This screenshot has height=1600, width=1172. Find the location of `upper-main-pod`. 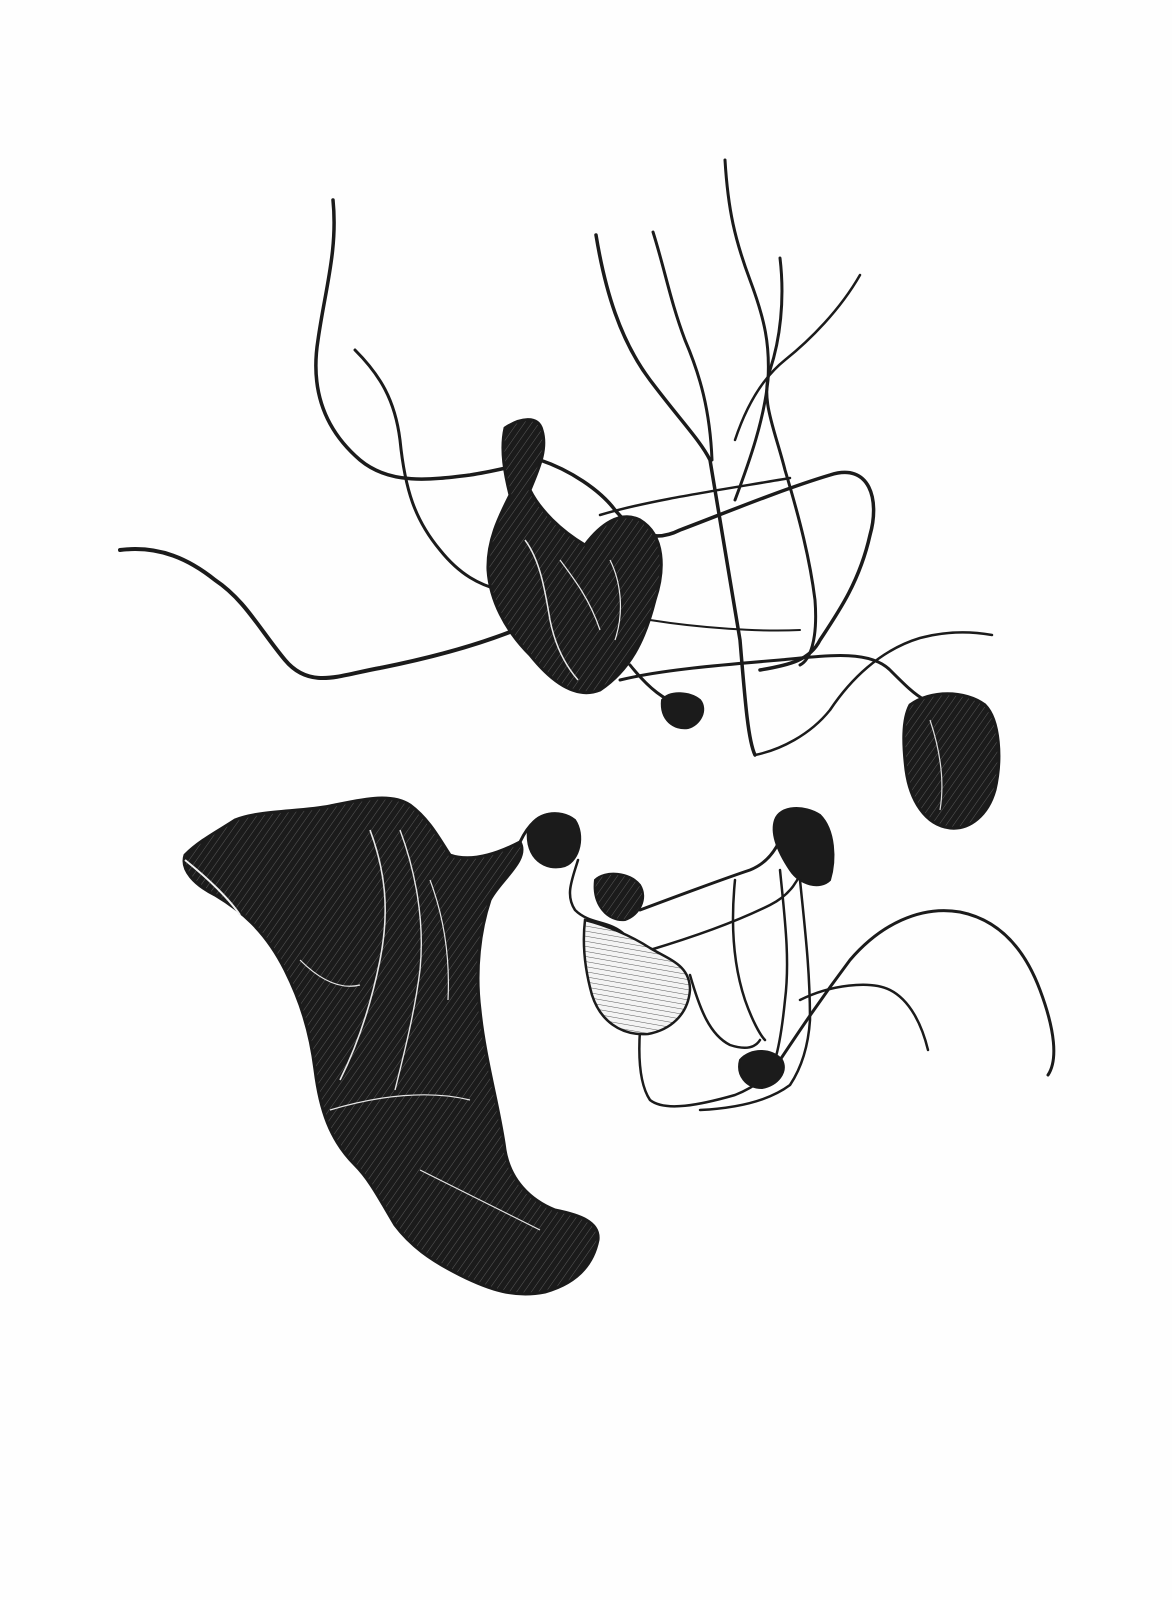

upper-main-pod is located at coordinates (574, 556).